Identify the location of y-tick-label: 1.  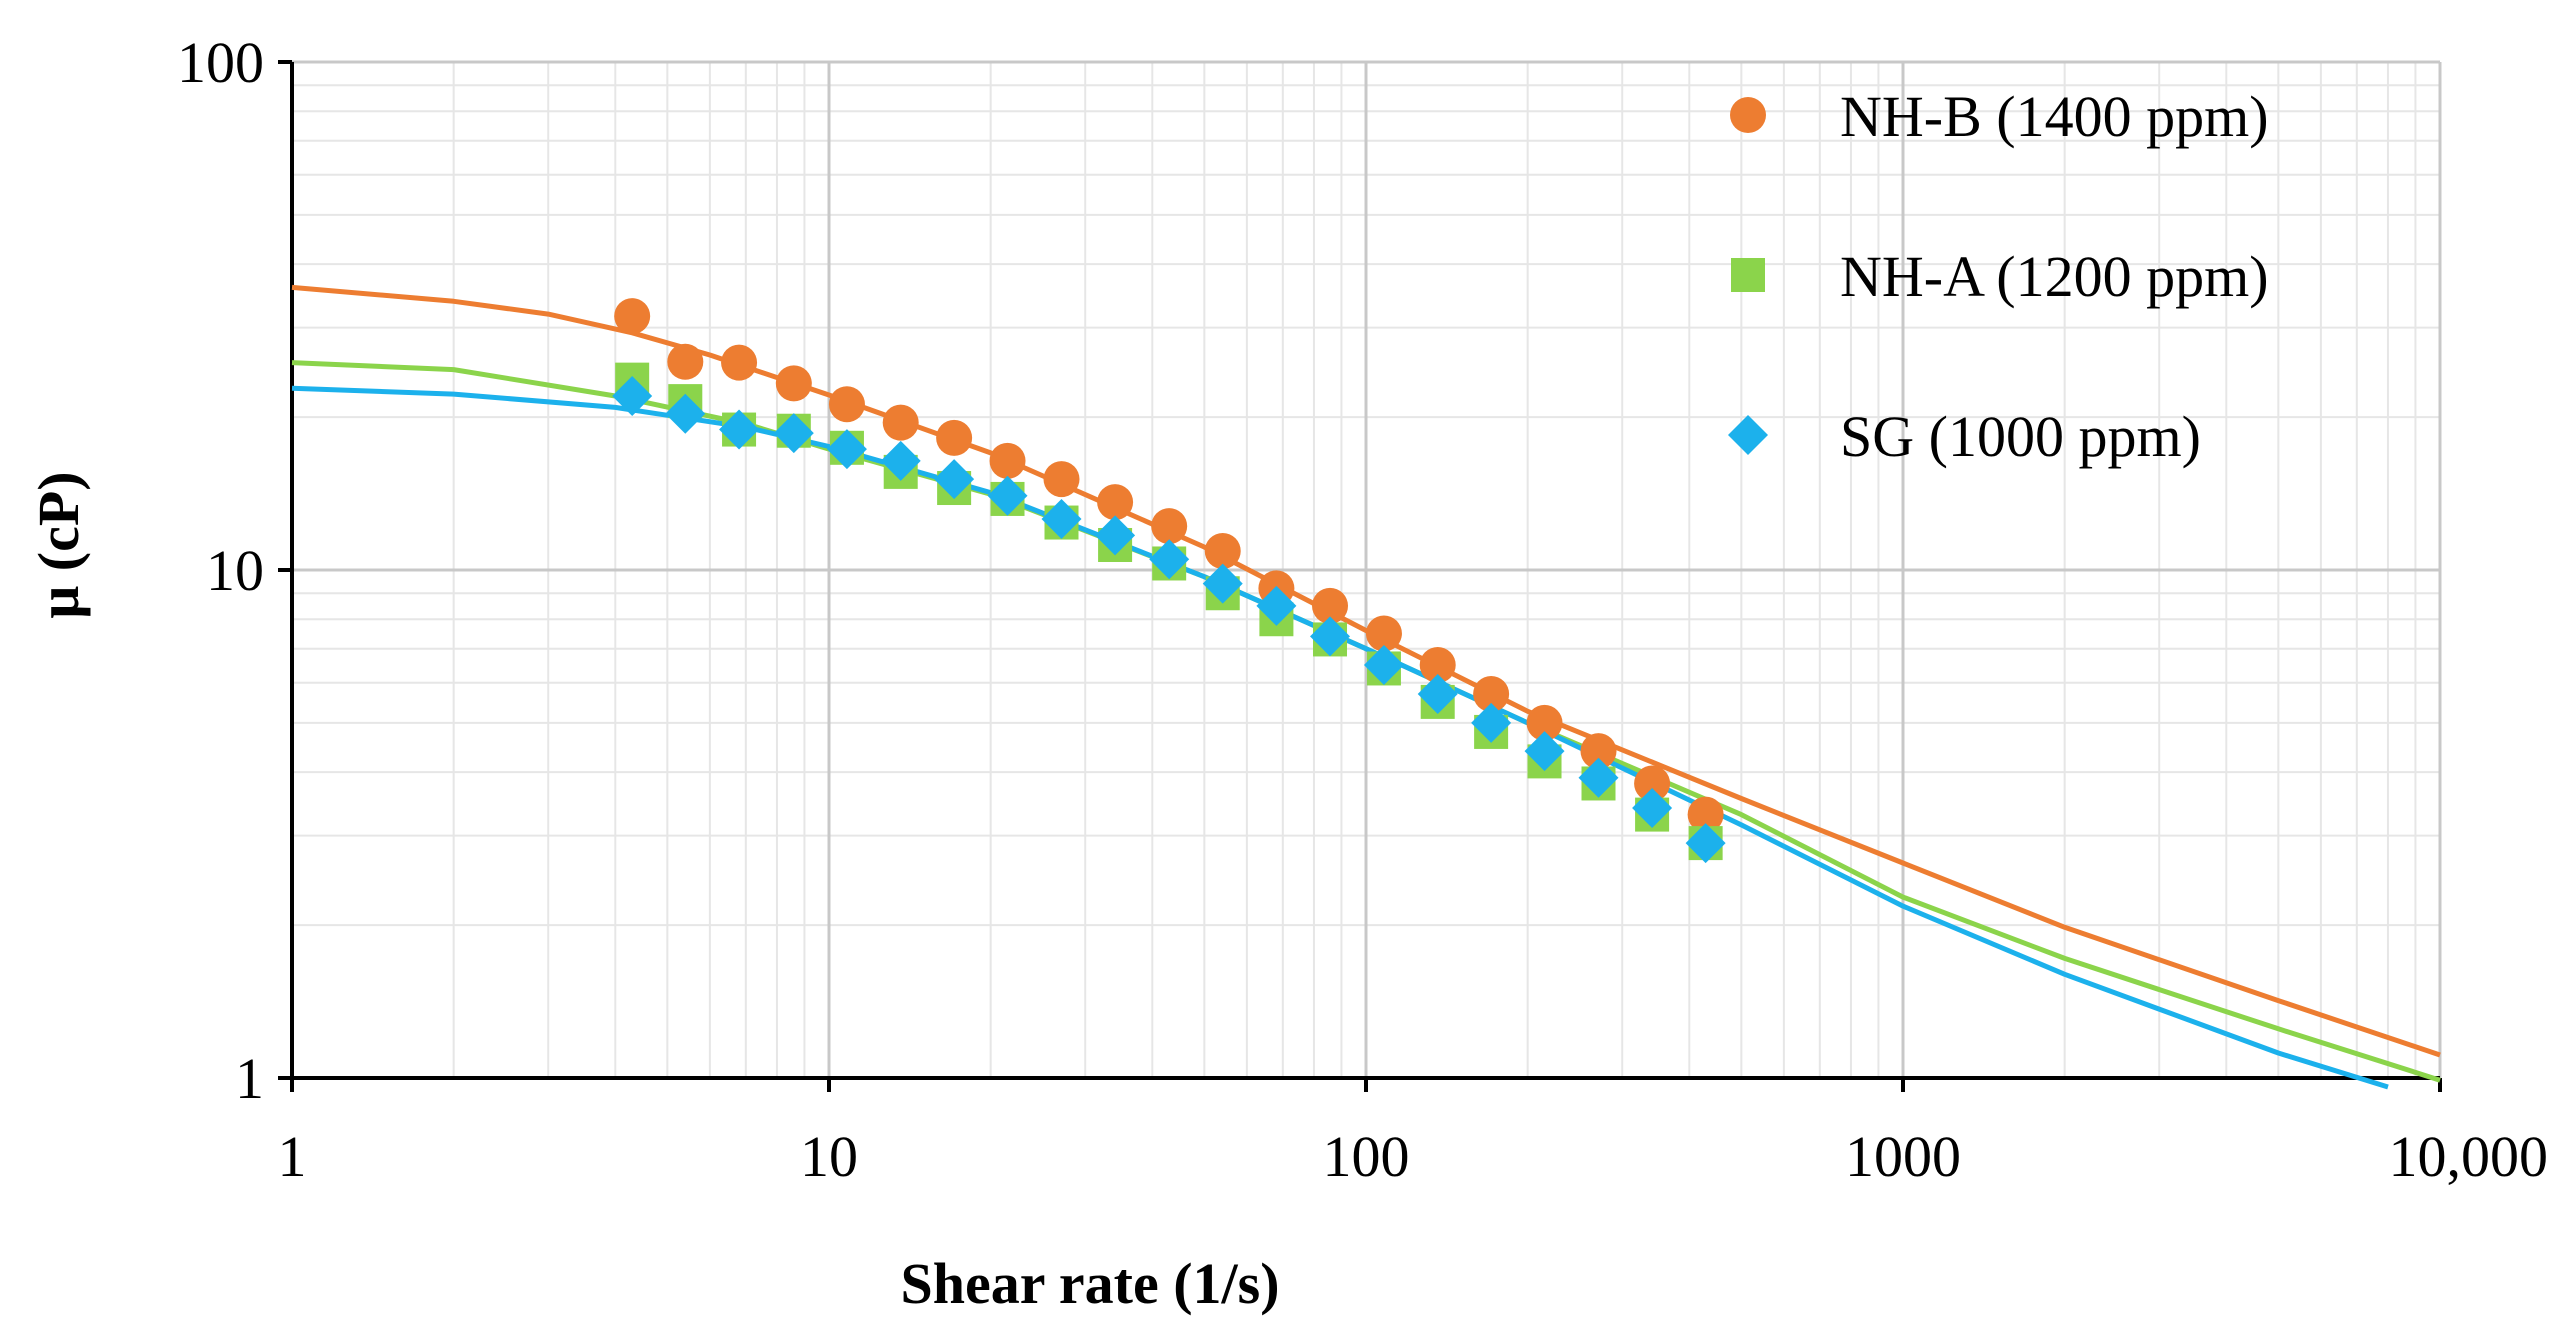
(249, 1078).